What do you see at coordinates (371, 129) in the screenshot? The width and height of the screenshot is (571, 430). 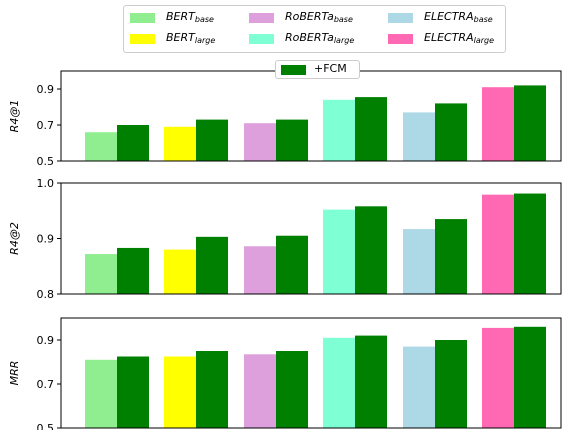 I see `bar-p1-roberta-large-fcm` at bounding box center [371, 129].